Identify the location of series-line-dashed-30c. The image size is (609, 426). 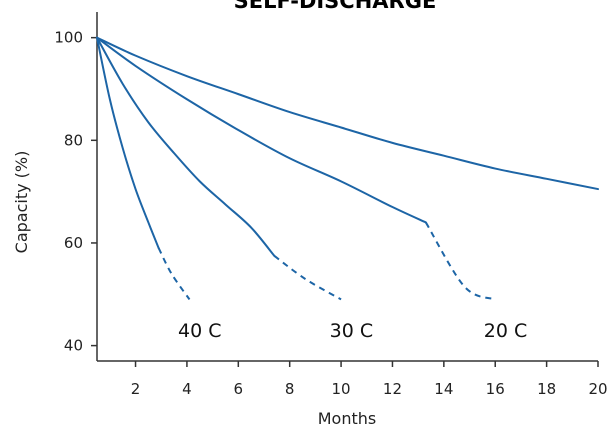
(307, 277).